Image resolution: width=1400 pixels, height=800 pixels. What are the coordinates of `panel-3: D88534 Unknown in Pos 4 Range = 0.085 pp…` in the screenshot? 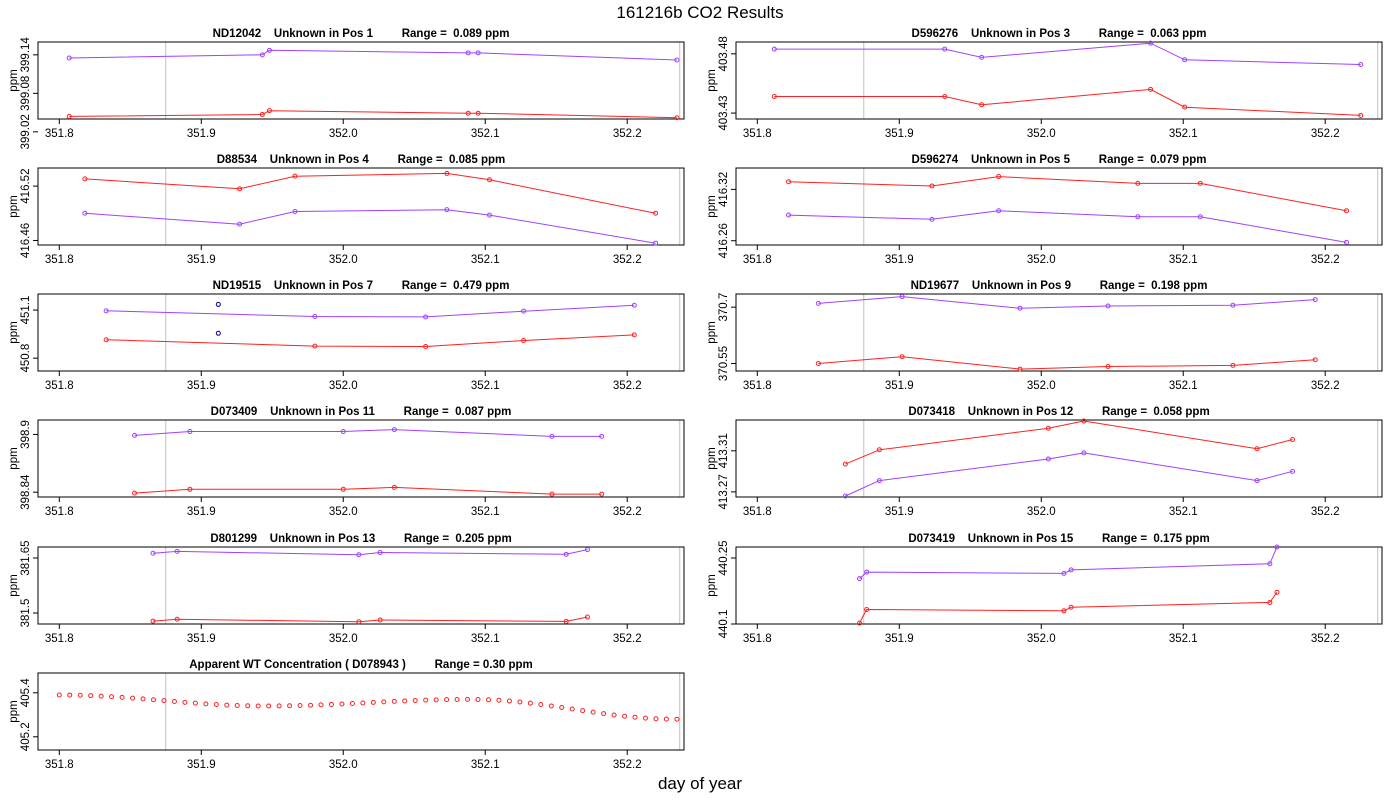 It's located at (348, 210).